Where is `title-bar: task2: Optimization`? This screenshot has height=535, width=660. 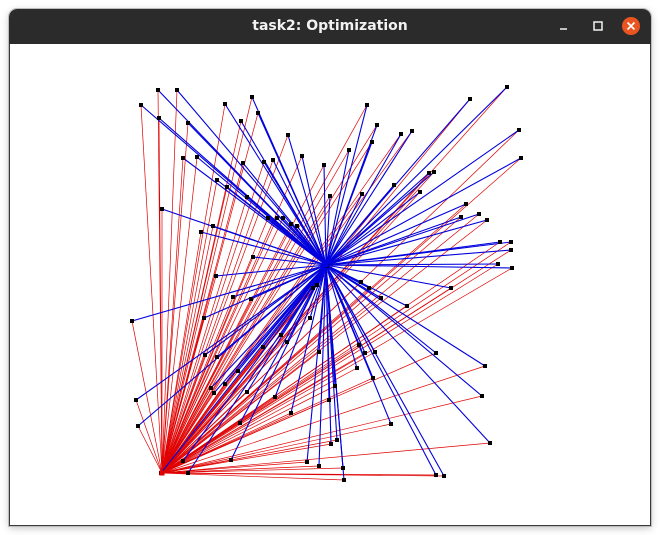 title-bar: task2: Optimization is located at coordinates (330, 26).